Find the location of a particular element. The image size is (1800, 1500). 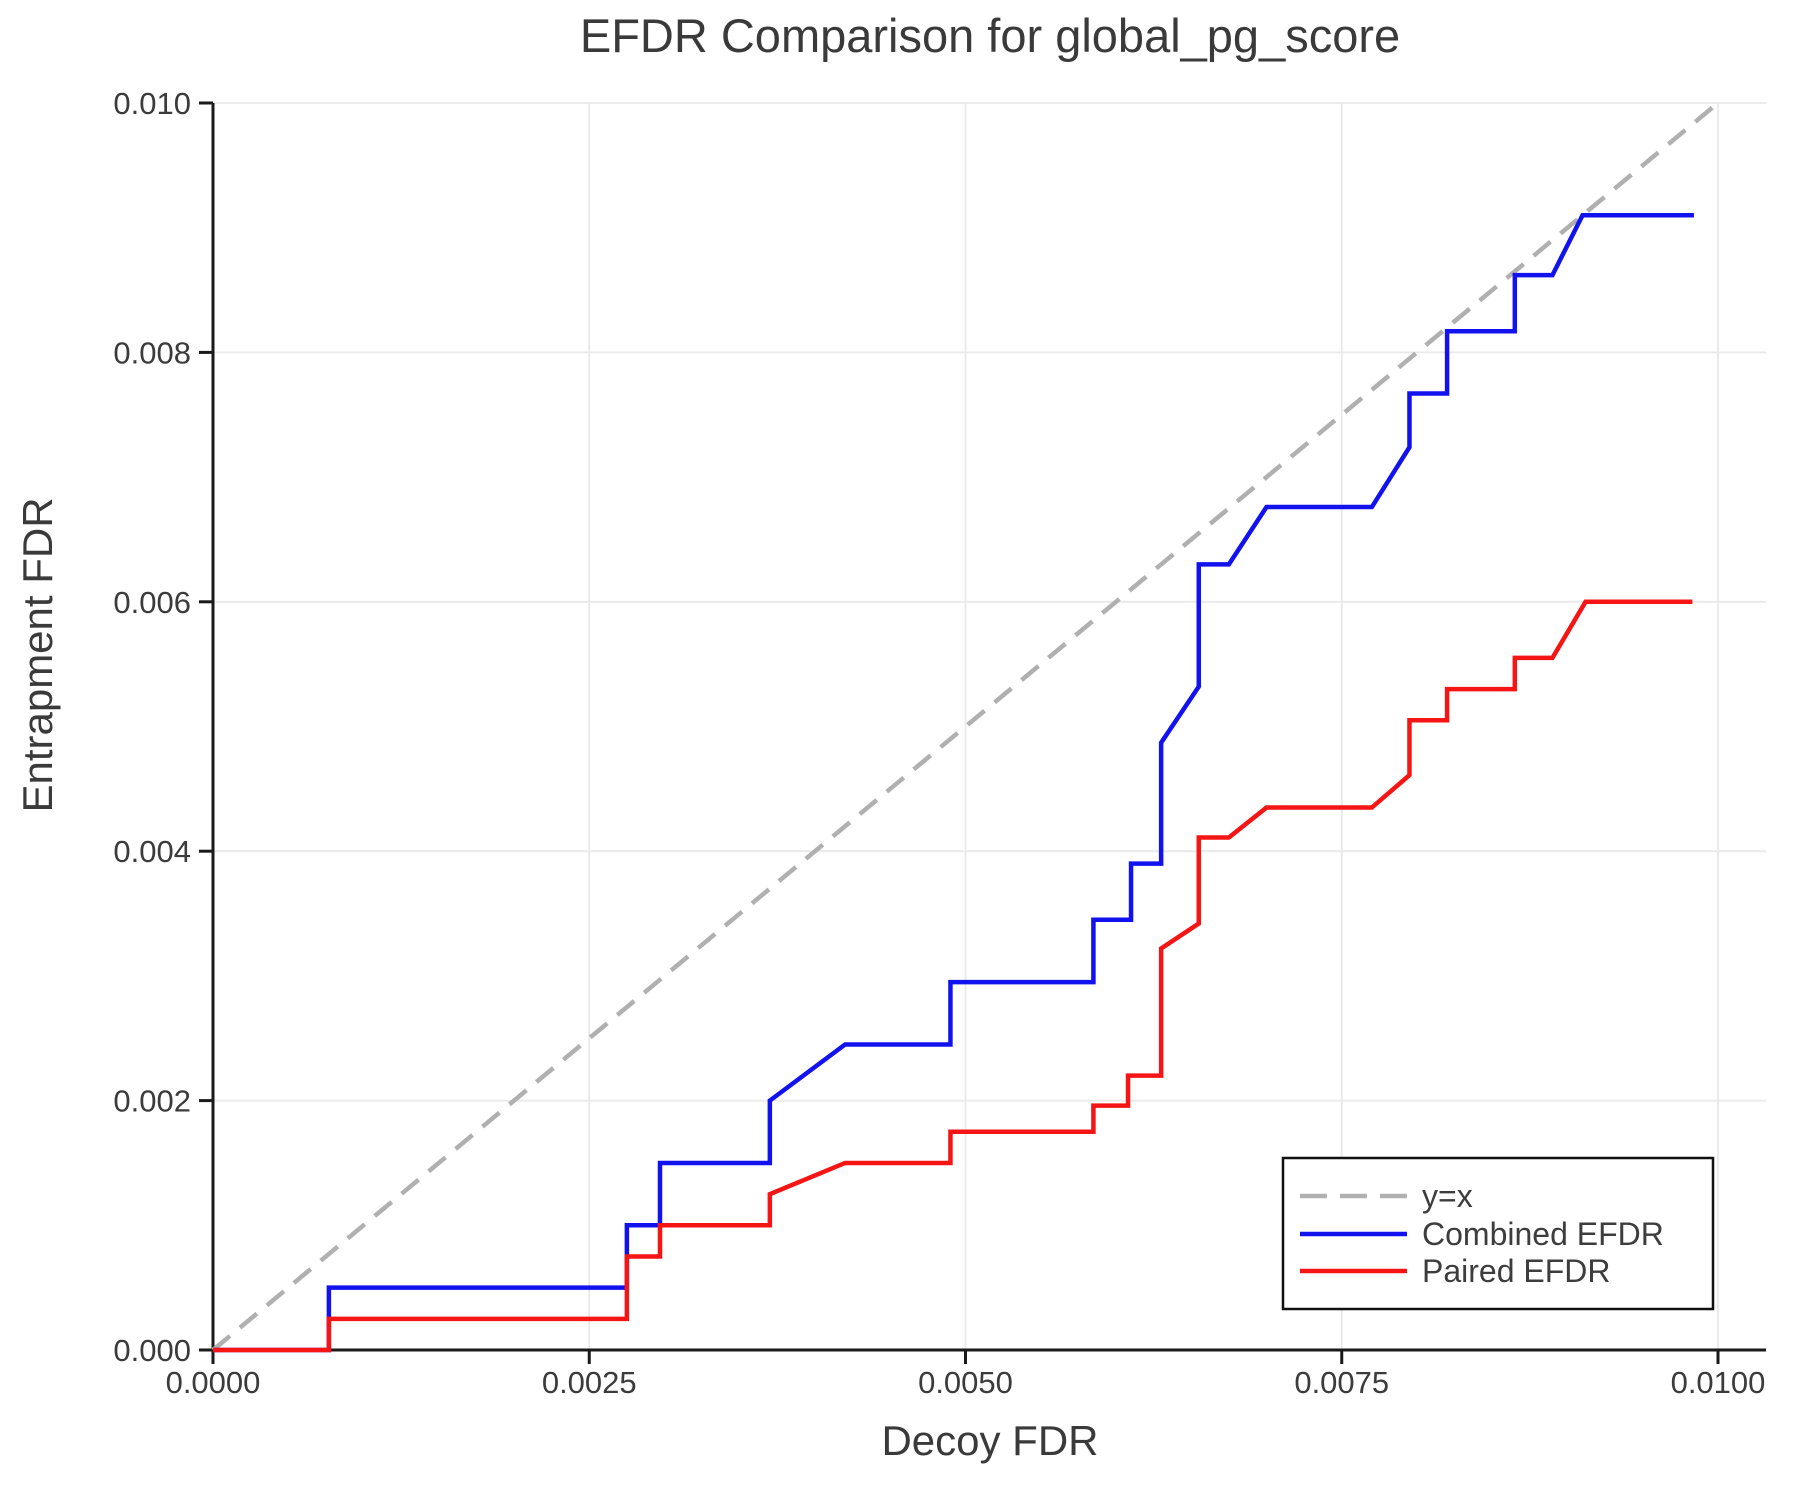

legend-label-yx: y=x is located at coordinates (1447, 1196).